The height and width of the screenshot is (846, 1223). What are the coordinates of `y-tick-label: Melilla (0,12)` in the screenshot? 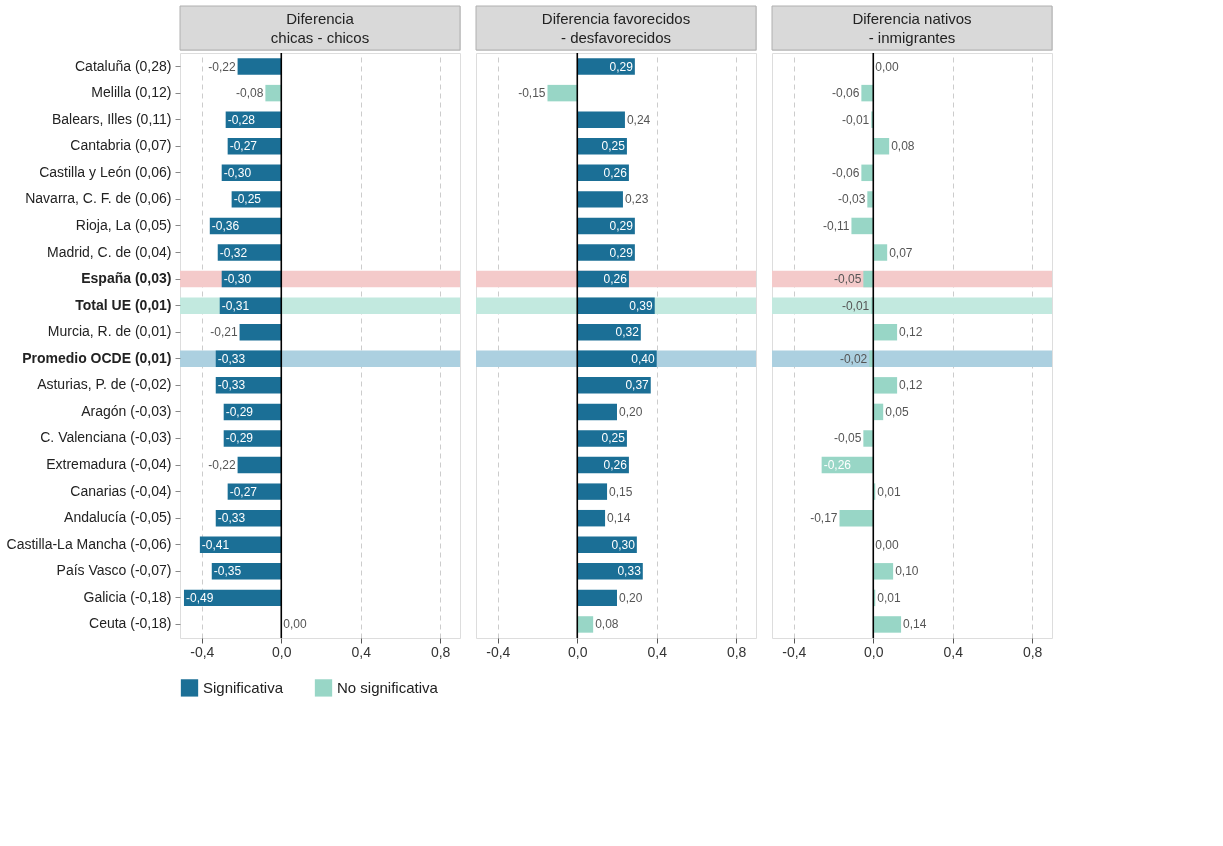 It's located at (131, 92).